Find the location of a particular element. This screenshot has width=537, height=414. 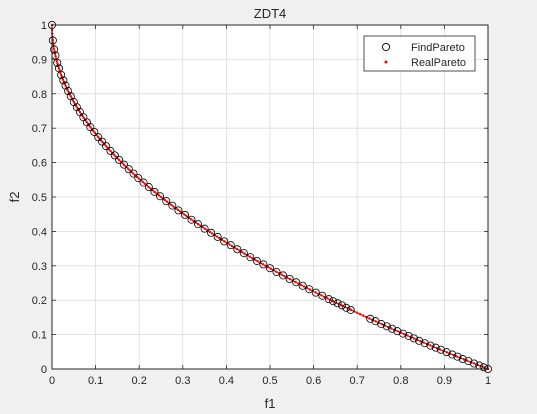

x-tick-label: 0.3 is located at coordinates (182, 381).